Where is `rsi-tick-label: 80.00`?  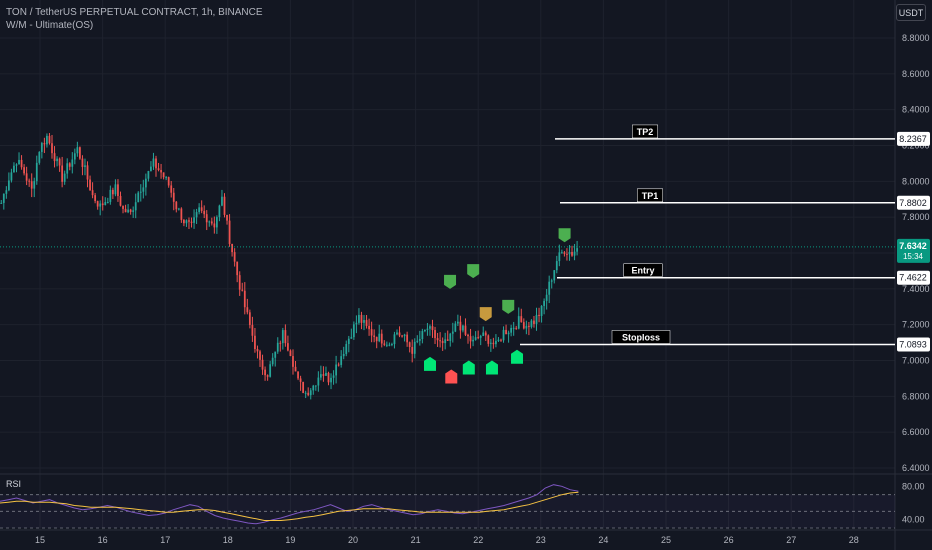
rsi-tick-label: 80.00 is located at coordinates (913, 486).